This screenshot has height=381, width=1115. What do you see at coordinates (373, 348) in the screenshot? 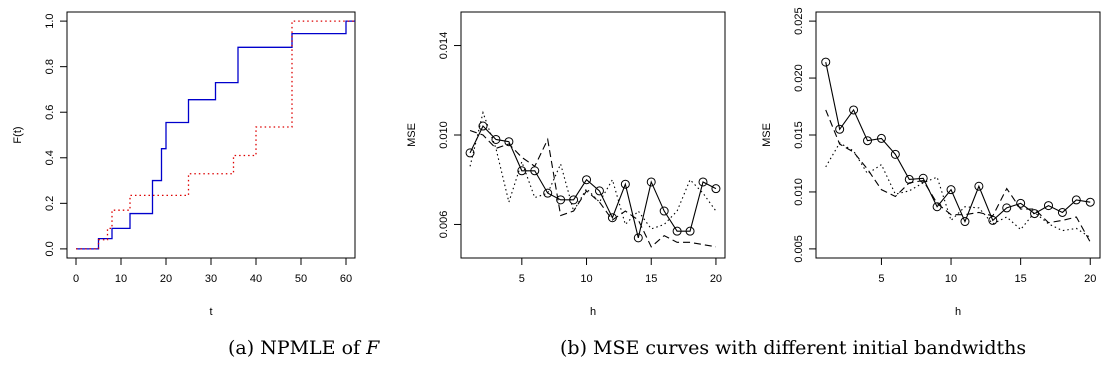
I see `caption-a-variable: F` at bounding box center [373, 348].